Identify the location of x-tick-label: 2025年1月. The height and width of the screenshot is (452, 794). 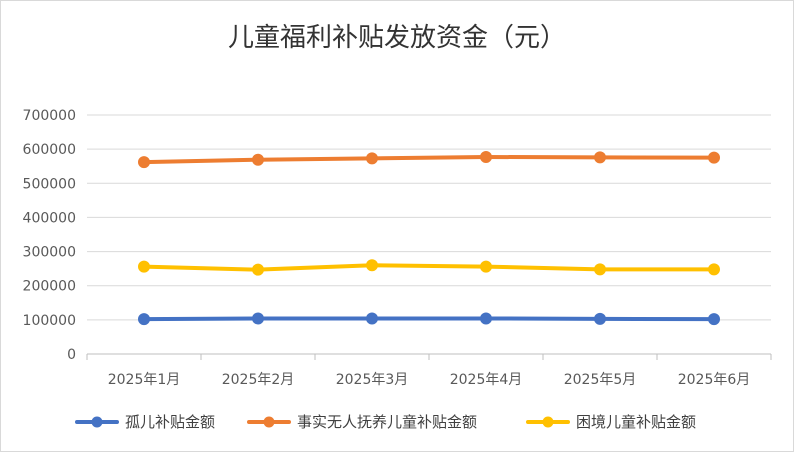
(144, 380).